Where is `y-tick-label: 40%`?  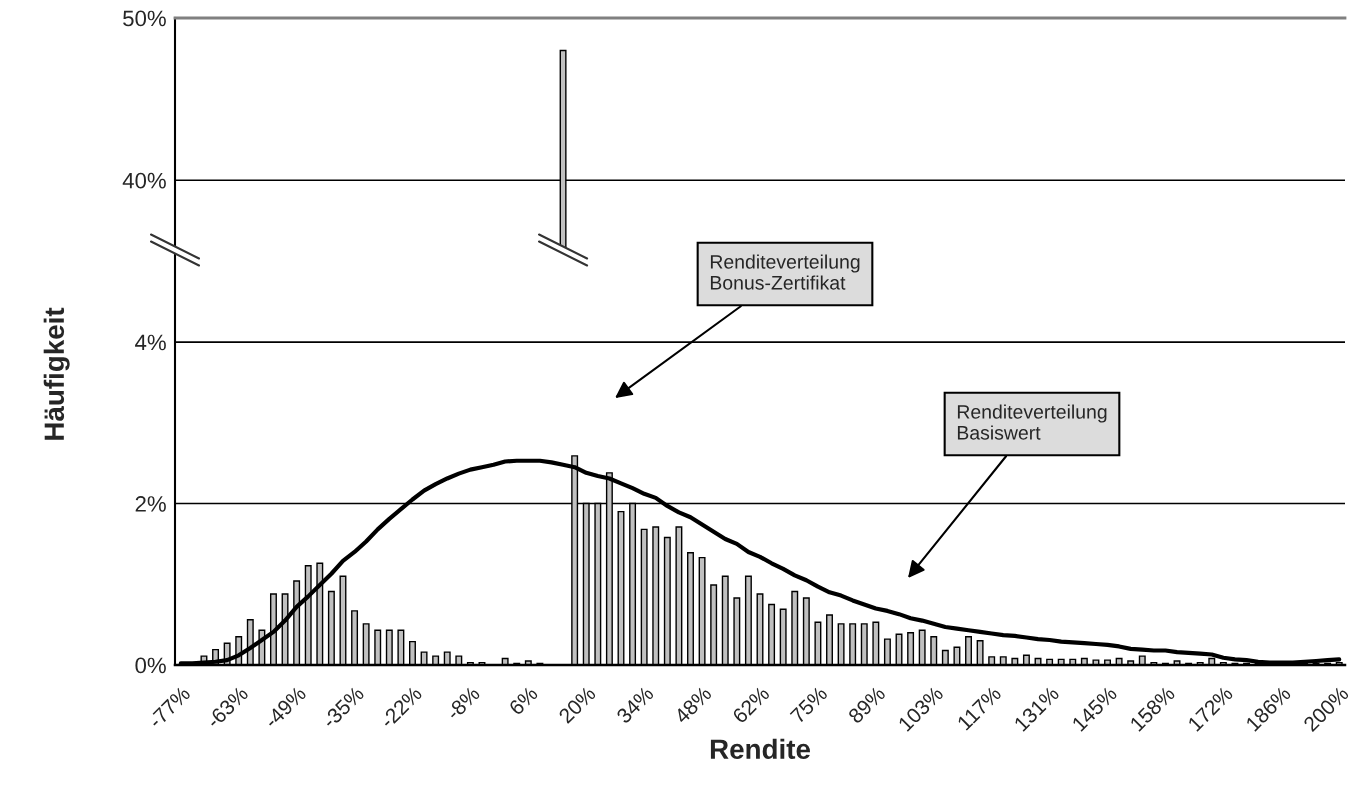 y-tick-label: 40% is located at coordinates (144, 180).